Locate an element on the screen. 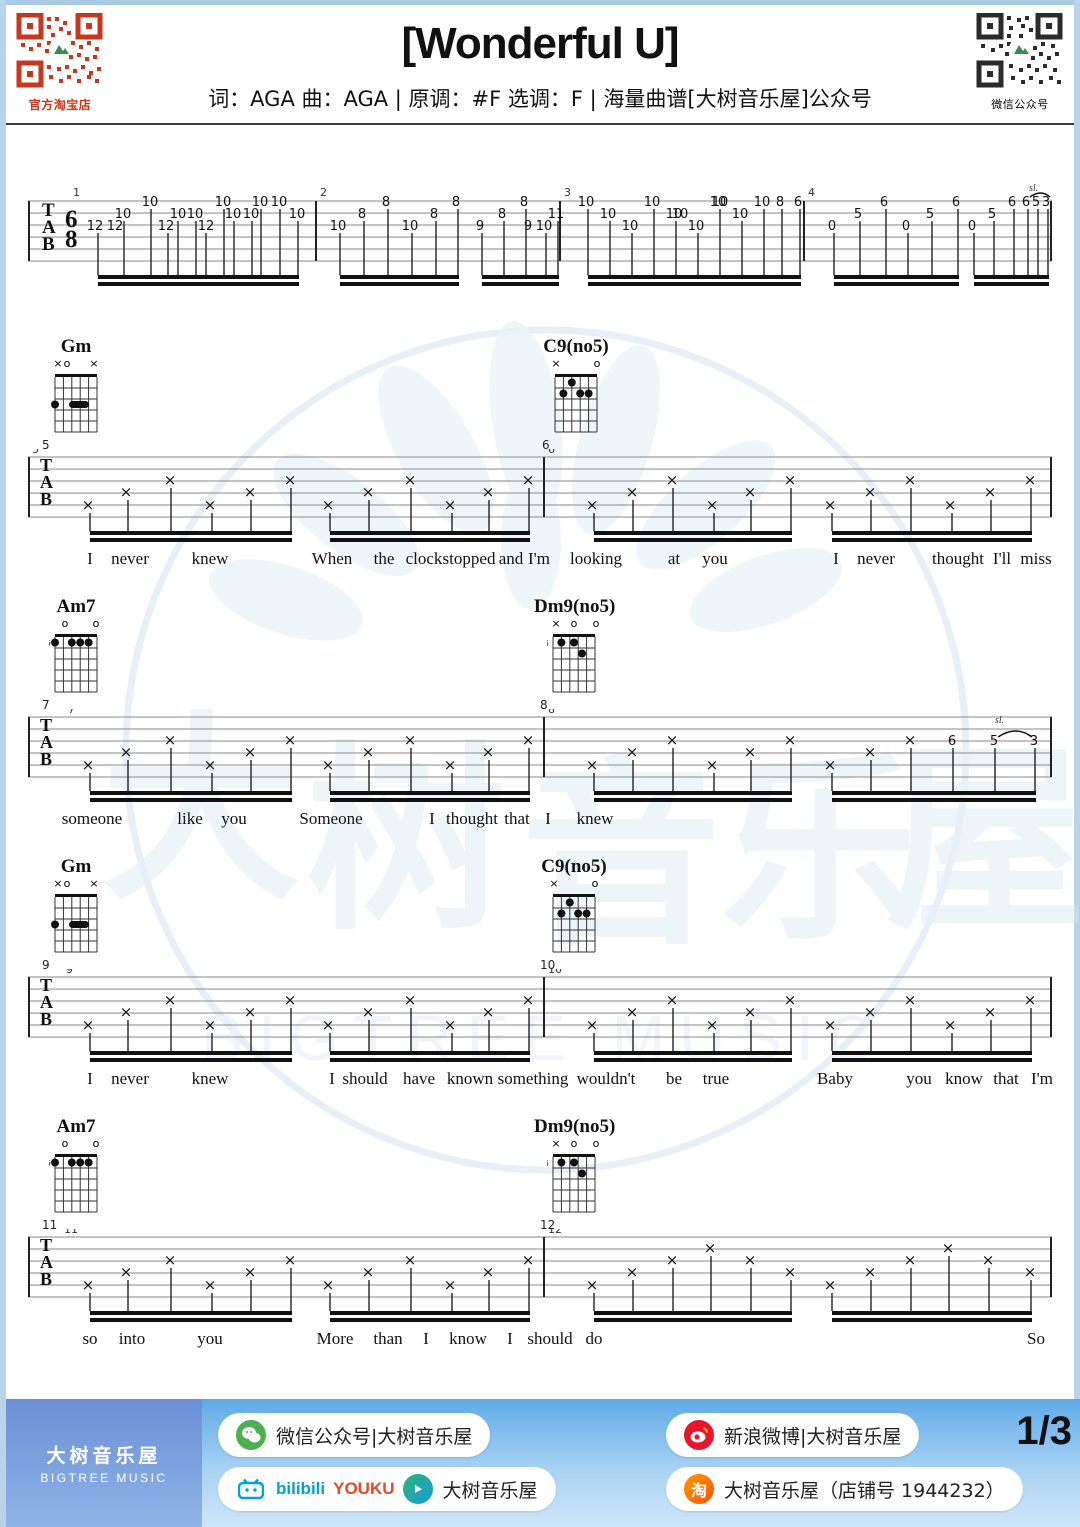 The image size is (1080, 1527). svg-text: 7 is located at coordinates (71, 712).